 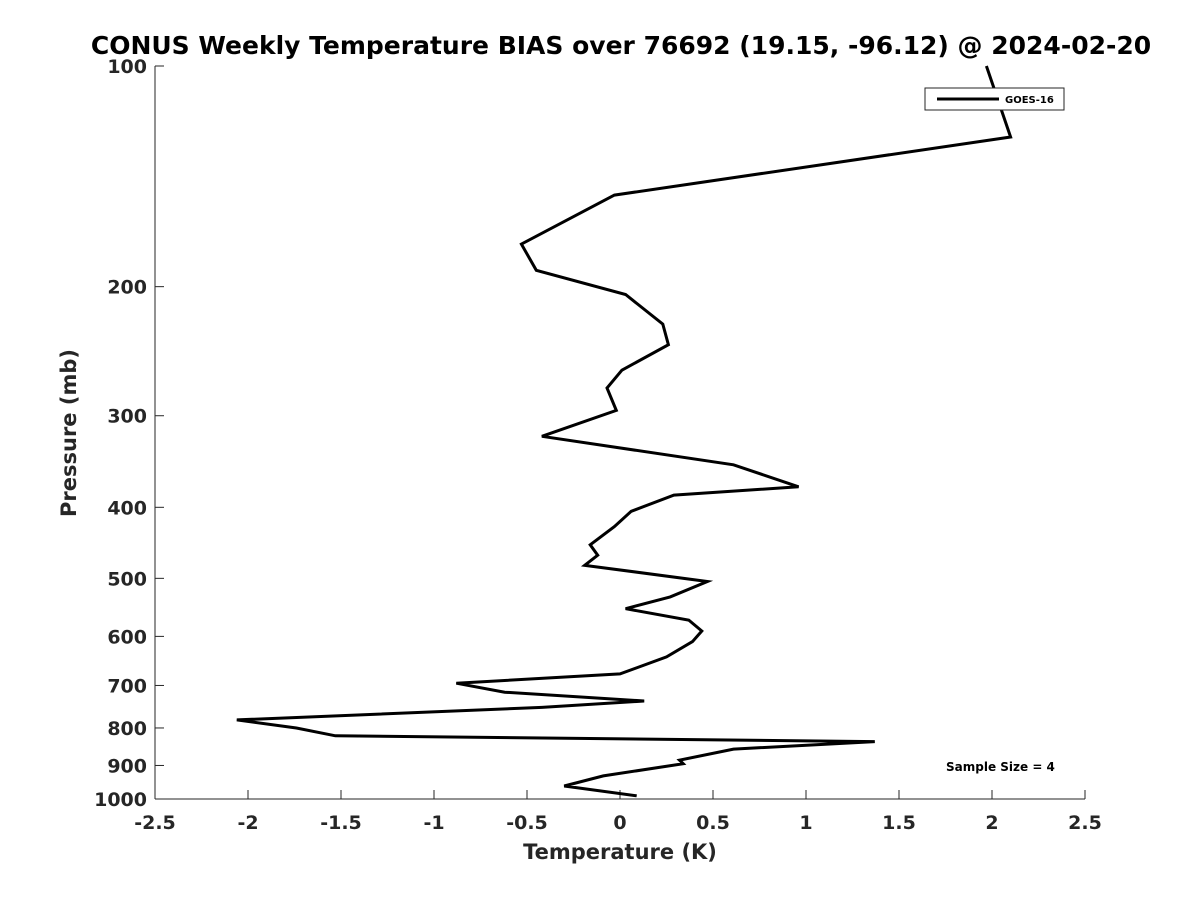 I want to click on legend-label-goes-16: GOES-16, so click(x=1029, y=100).